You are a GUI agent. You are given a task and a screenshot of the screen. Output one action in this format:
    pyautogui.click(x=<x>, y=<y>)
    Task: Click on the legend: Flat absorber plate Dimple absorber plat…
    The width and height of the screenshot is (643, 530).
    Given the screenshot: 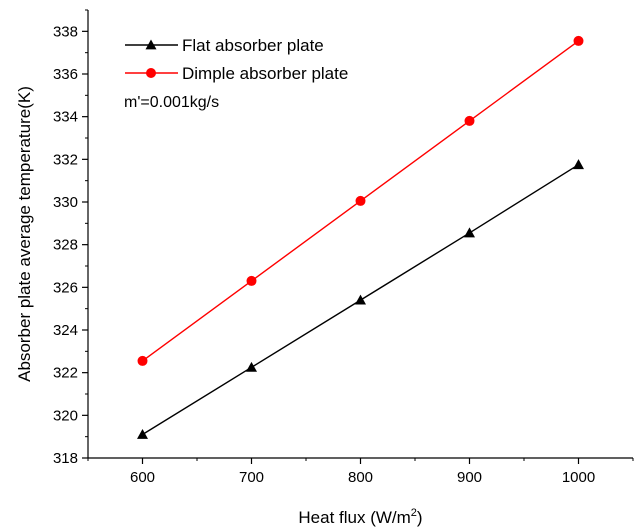 What is the action you would take?
    pyautogui.click(x=236, y=59)
    